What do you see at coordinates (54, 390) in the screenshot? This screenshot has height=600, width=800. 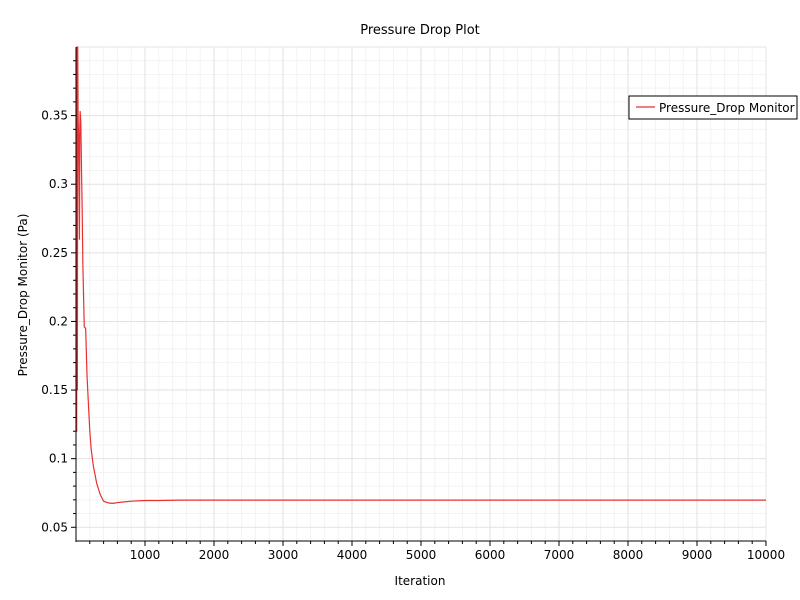 I see `y-tick-label: 0.15` at bounding box center [54, 390].